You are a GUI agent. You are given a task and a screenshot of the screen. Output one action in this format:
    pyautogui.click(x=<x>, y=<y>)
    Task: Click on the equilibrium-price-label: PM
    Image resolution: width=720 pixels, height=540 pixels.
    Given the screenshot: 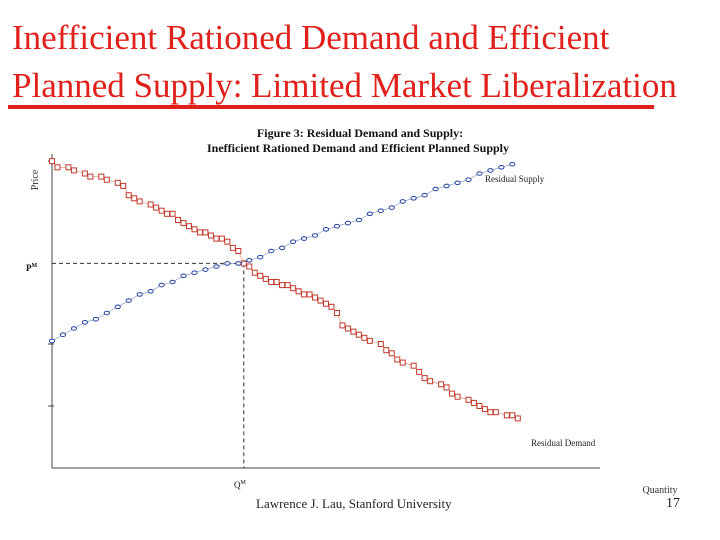 What is the action you would take?
    pyautogui.click(x=32, y=268)
    